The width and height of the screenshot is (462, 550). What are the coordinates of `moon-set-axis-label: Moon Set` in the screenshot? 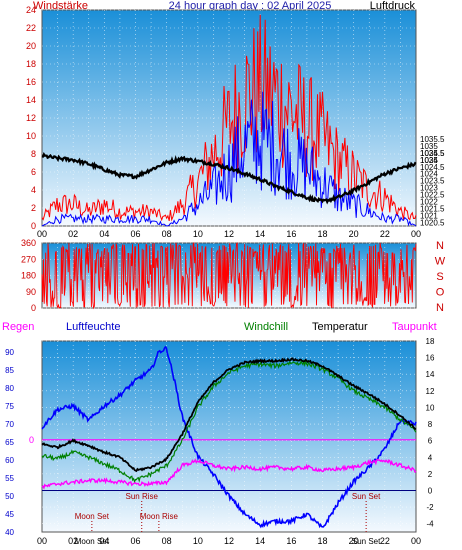 It's located at (92, 541).